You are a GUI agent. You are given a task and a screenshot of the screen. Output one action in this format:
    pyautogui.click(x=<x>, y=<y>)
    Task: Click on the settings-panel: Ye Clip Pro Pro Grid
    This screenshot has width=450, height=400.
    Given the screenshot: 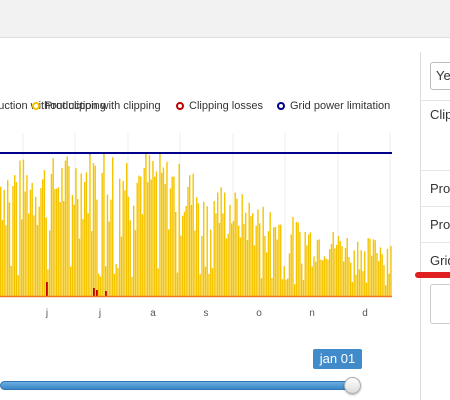 What is the action you would take?
    pyautogui.click(x=435, y=226)
    